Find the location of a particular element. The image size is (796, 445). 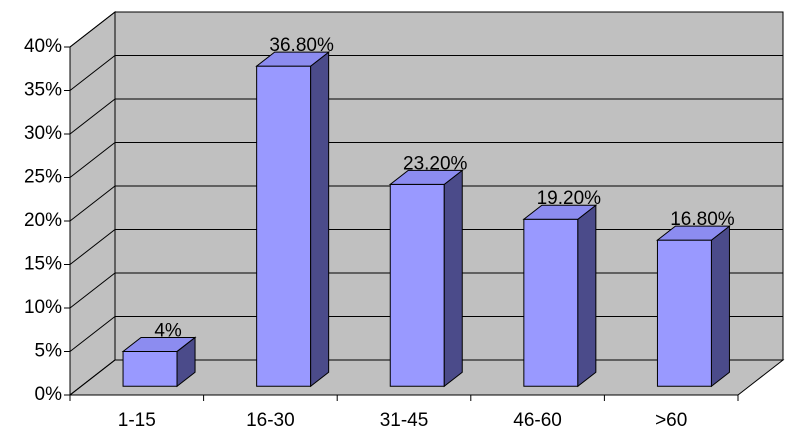

y-tick-label: 5% is located at coordinates (49, 351).